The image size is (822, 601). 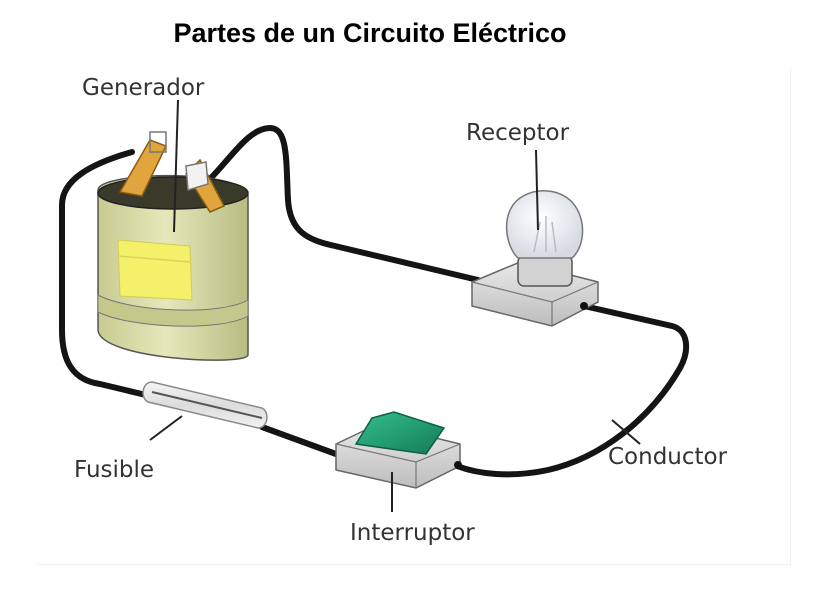 What do you see at coordinates (205, 405) in the screenshot?
I see `fusible-fuse-icon` at bounding box center [205, 405].